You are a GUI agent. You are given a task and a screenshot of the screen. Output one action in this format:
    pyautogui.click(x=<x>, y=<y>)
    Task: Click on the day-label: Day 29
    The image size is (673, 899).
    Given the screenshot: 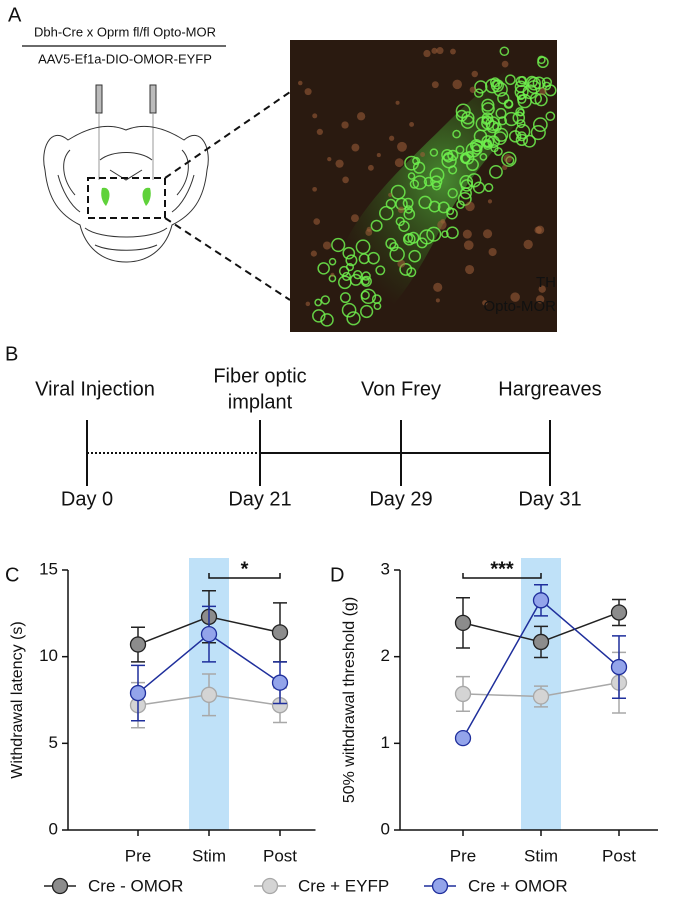 What is the action you would take?
    pyautogui.click(x=400, y=499)
    